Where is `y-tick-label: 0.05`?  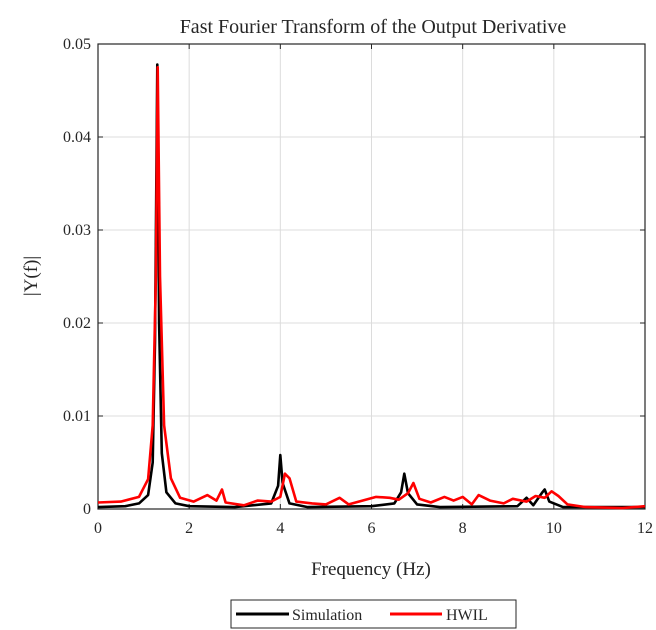
y-tick-label: 0.05 is located at coordinates (77, 44).